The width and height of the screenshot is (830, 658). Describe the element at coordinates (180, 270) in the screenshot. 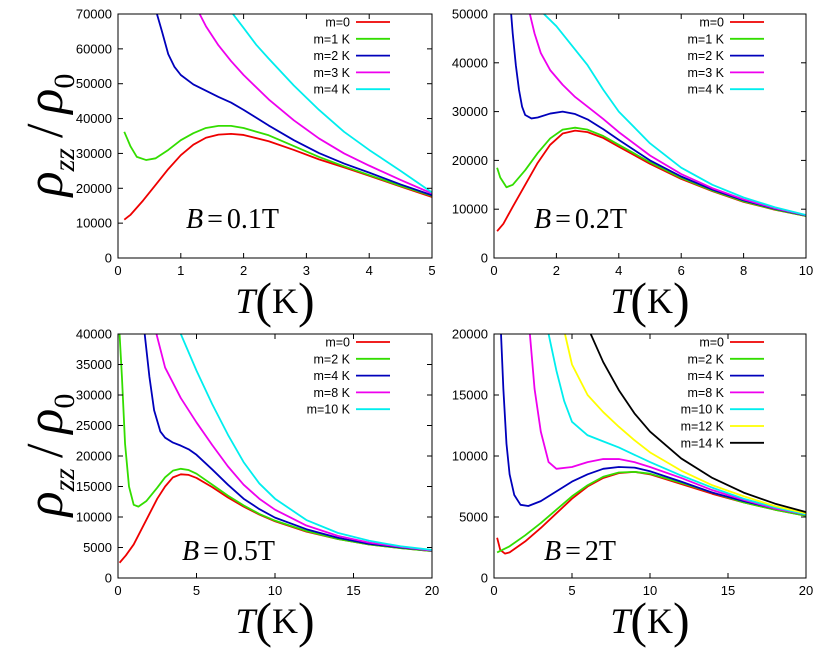

I see `x-tick-label: 1` at that location.